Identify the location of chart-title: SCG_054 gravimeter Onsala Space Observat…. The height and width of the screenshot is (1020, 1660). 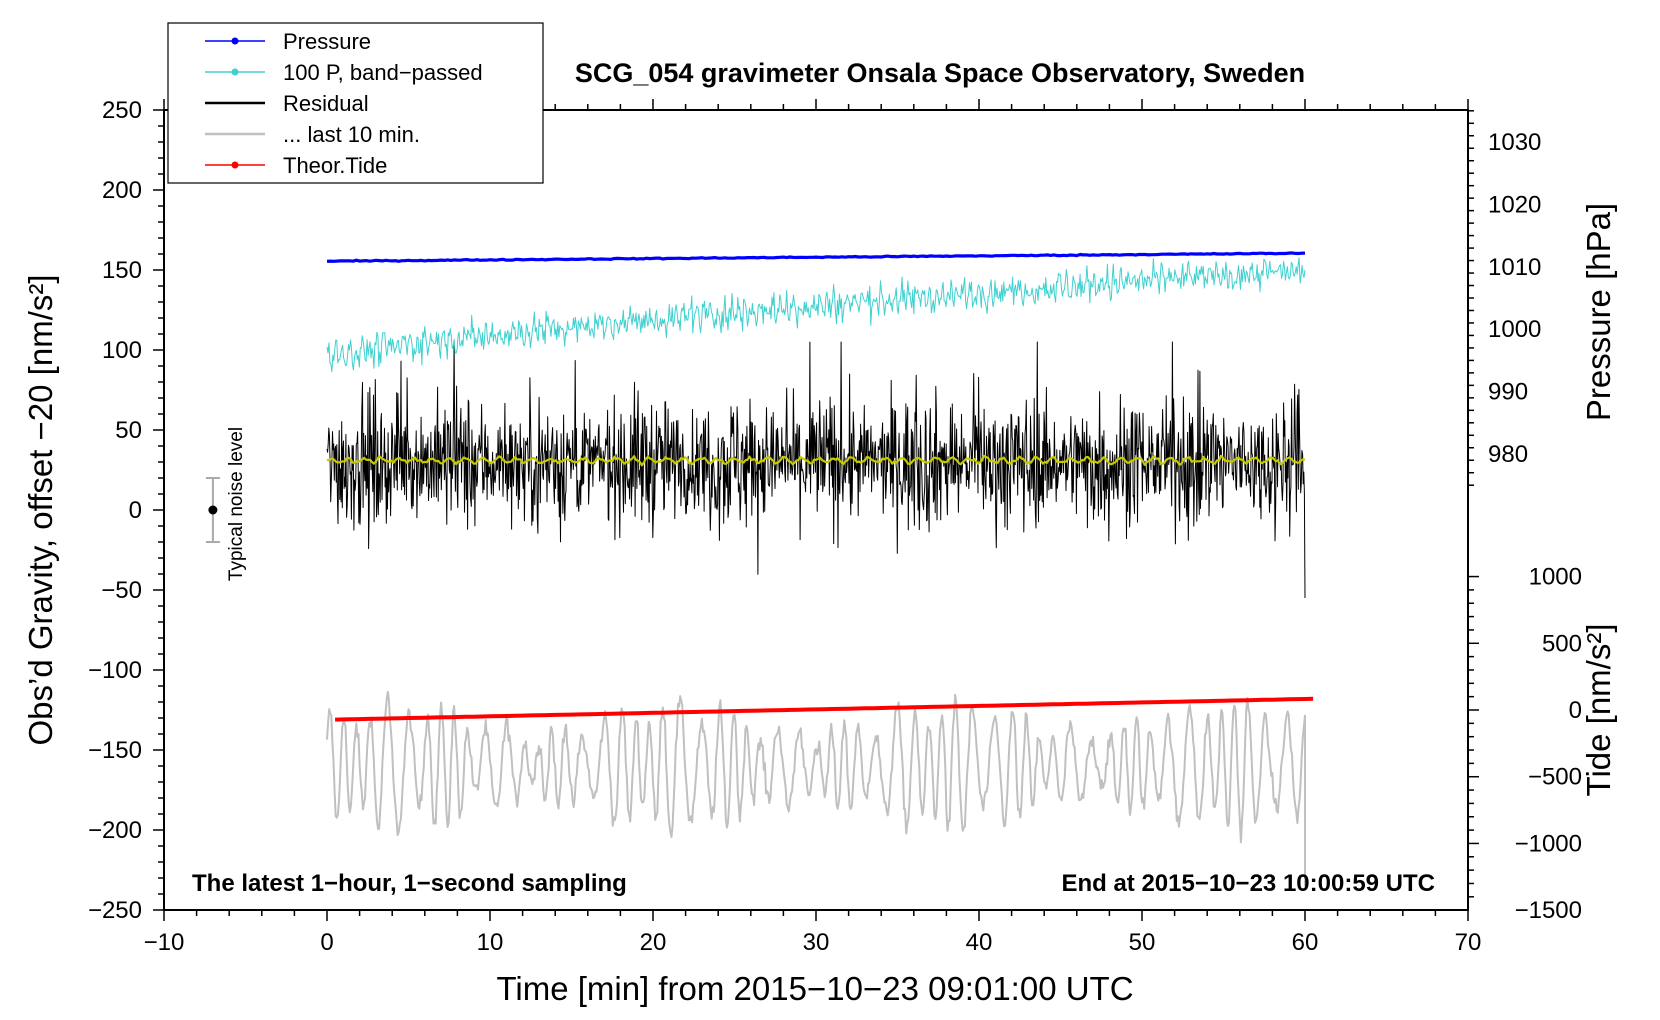
(940, 73).